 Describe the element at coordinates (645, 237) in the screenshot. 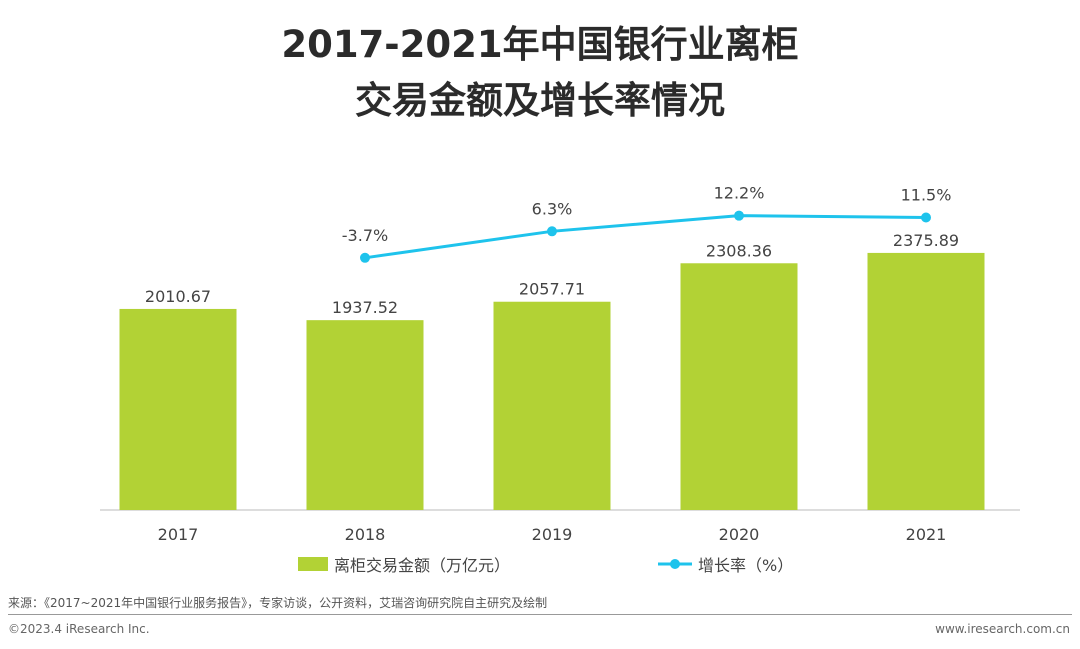

I see `growth-line` at that location.